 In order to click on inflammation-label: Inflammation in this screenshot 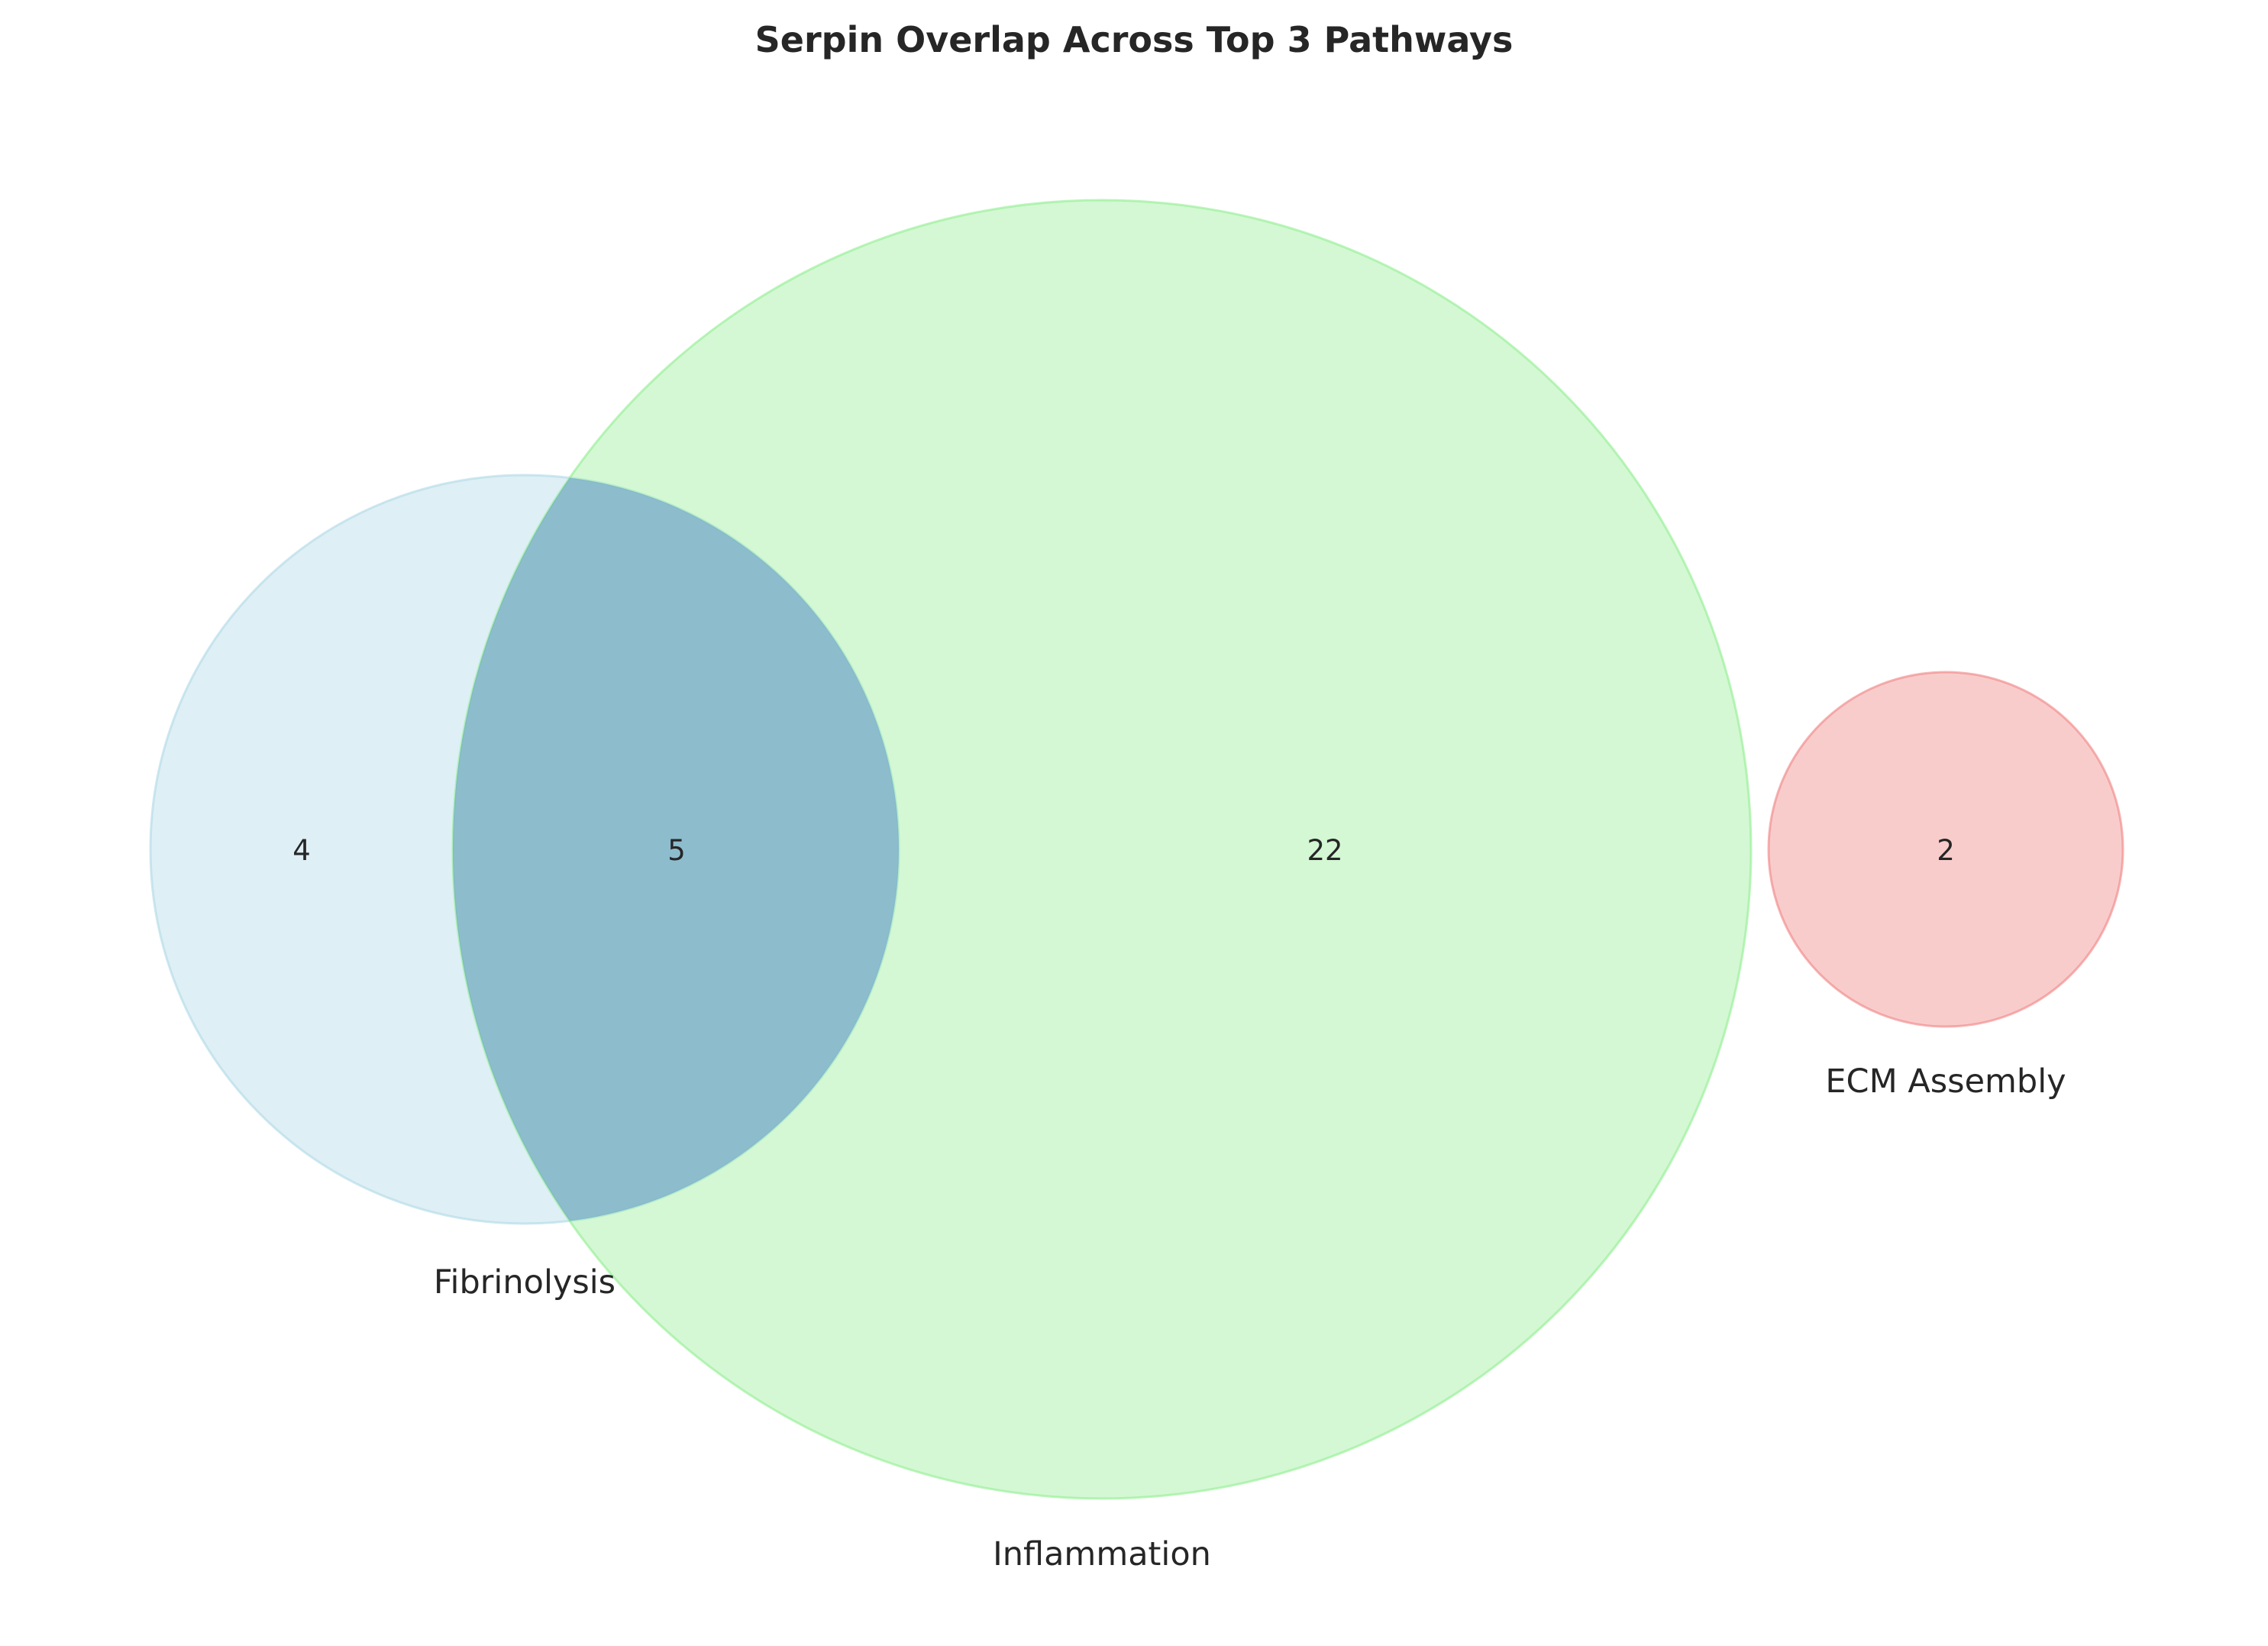, I will do `click(1102, 1554)`.